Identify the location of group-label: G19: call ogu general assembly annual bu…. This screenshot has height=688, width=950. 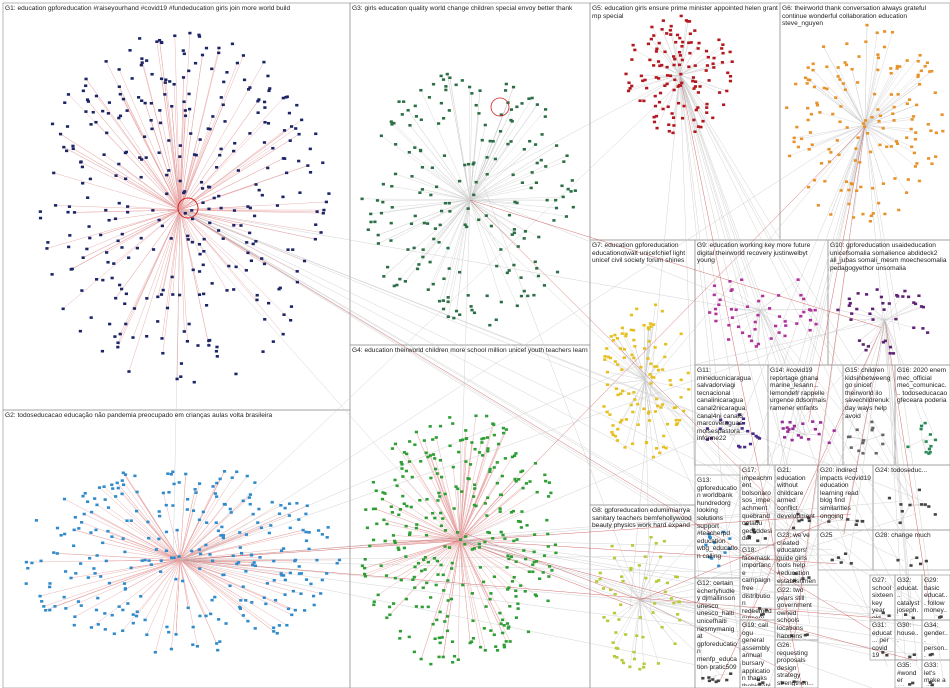
(756, 654).